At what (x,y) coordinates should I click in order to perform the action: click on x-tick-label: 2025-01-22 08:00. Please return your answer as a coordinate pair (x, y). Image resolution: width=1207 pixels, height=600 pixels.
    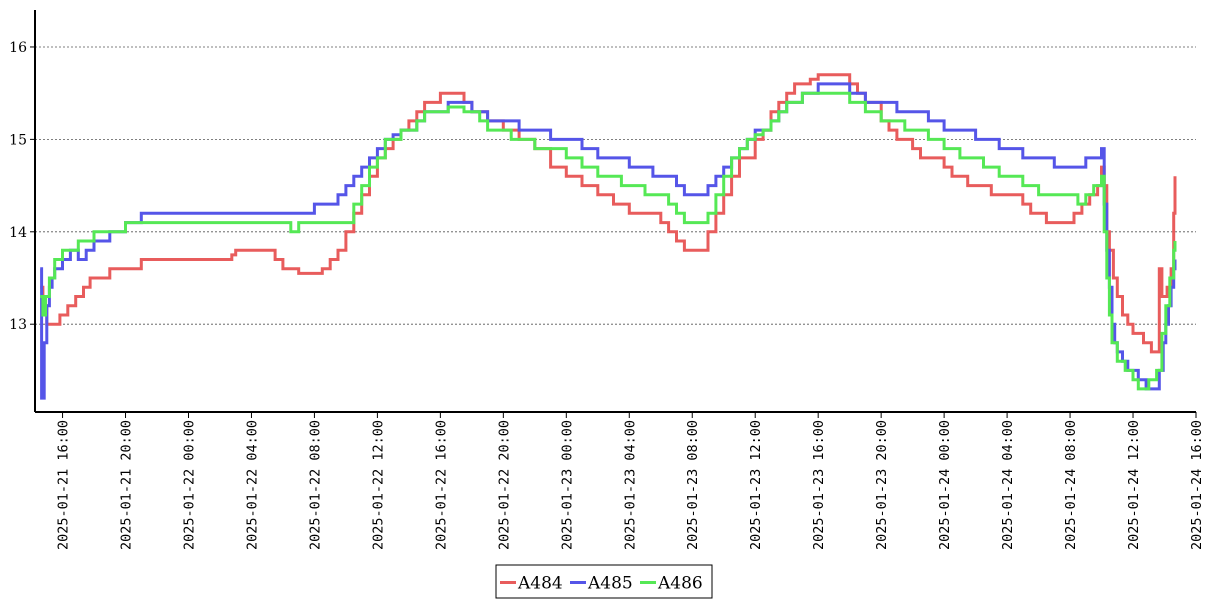
    Looking at the image, I should click on (315, 485).